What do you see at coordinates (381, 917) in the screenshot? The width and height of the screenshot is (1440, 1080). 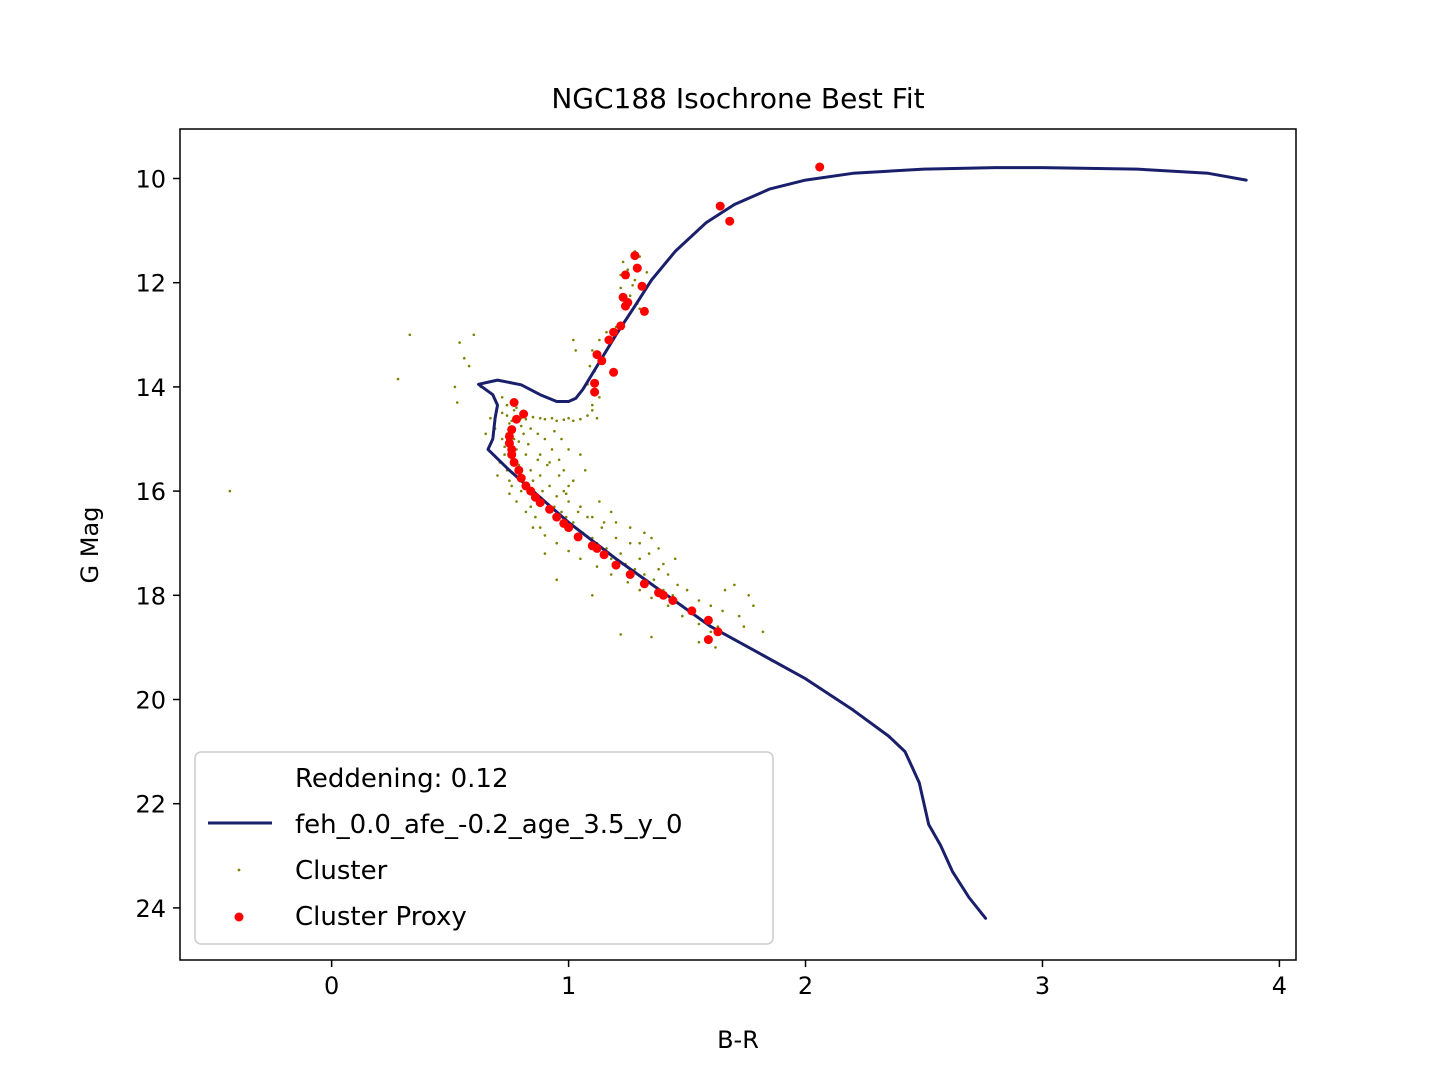 I see `legend-proxy-label: Cluster Proxy` at bounding box center [381, 917].